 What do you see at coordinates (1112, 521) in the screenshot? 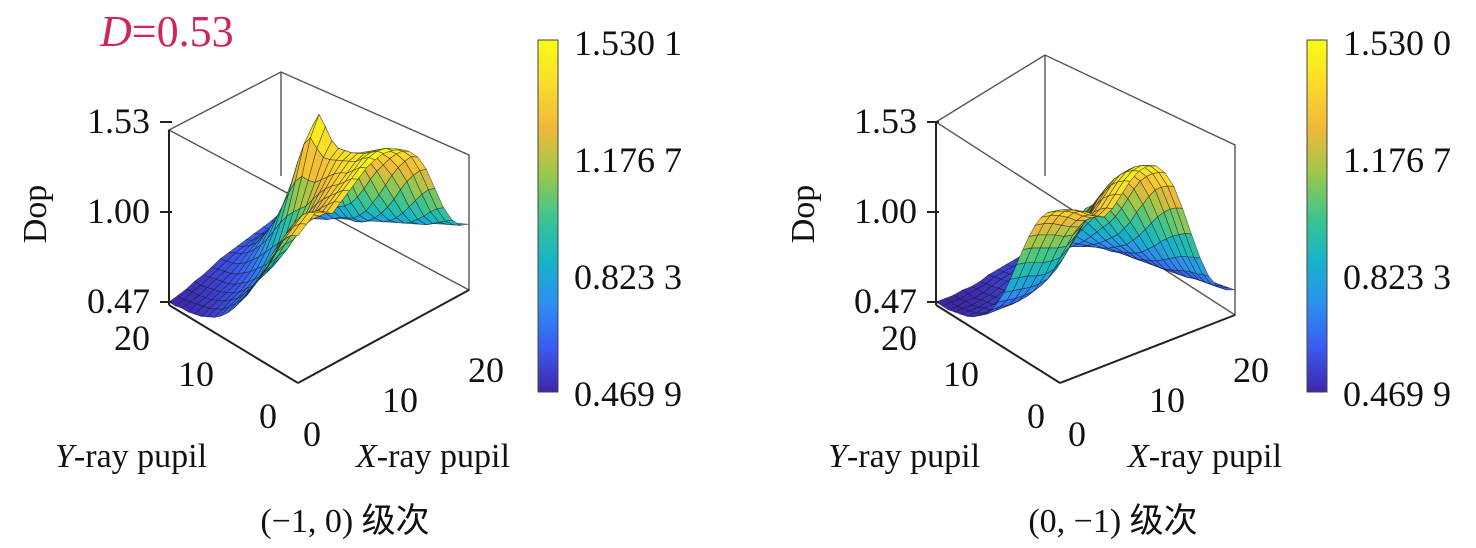
I see `panel-caption: (0, −1) 级次` at bounding box center [1112, 521].